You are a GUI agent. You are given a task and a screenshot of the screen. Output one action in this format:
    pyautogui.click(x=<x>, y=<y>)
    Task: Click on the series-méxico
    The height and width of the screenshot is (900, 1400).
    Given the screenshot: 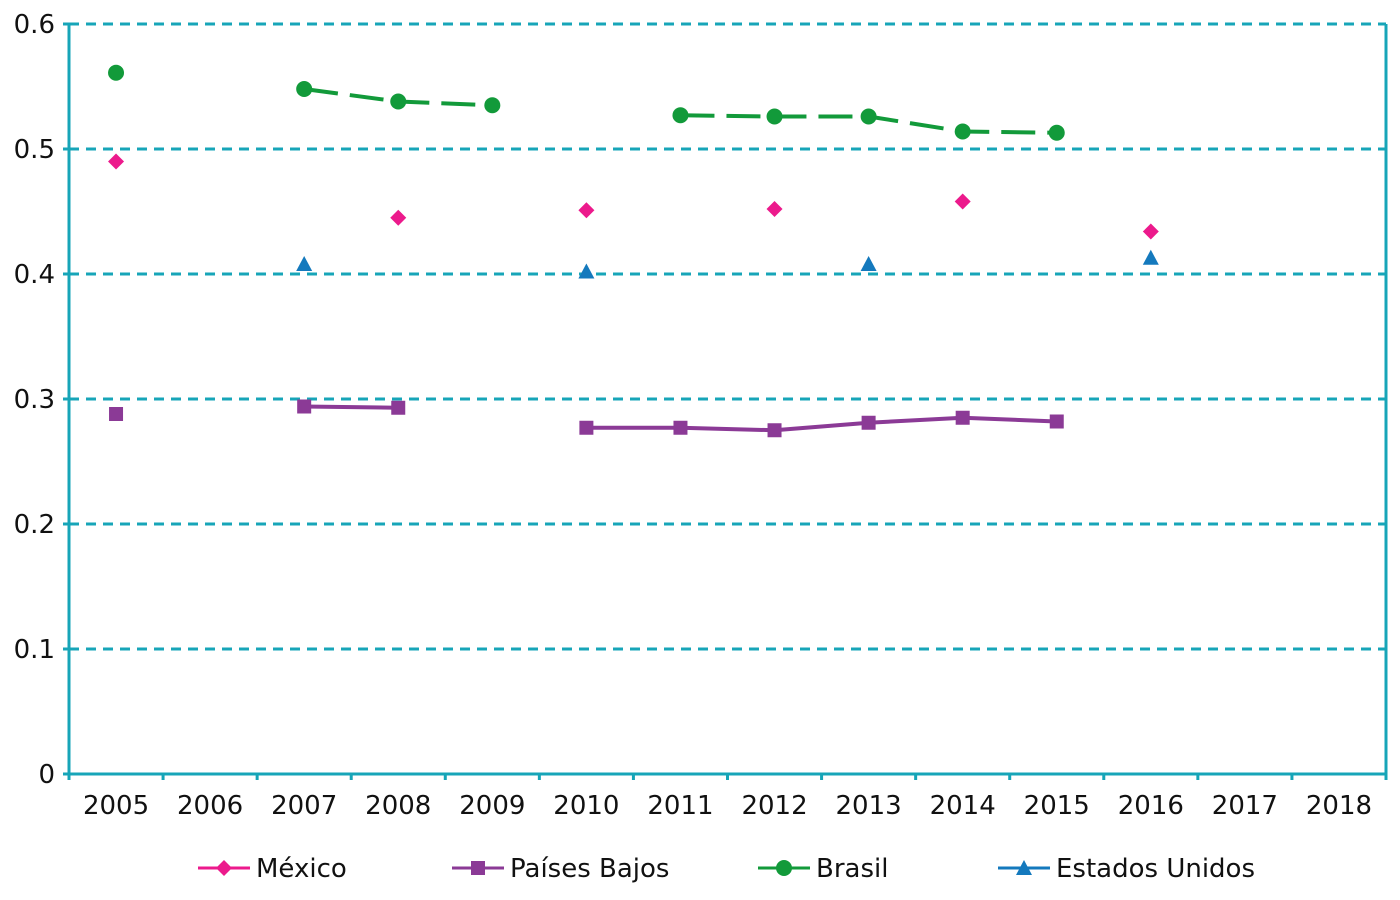 What is the action you would take?
    pyautogui.click(x=633, y=196)
    